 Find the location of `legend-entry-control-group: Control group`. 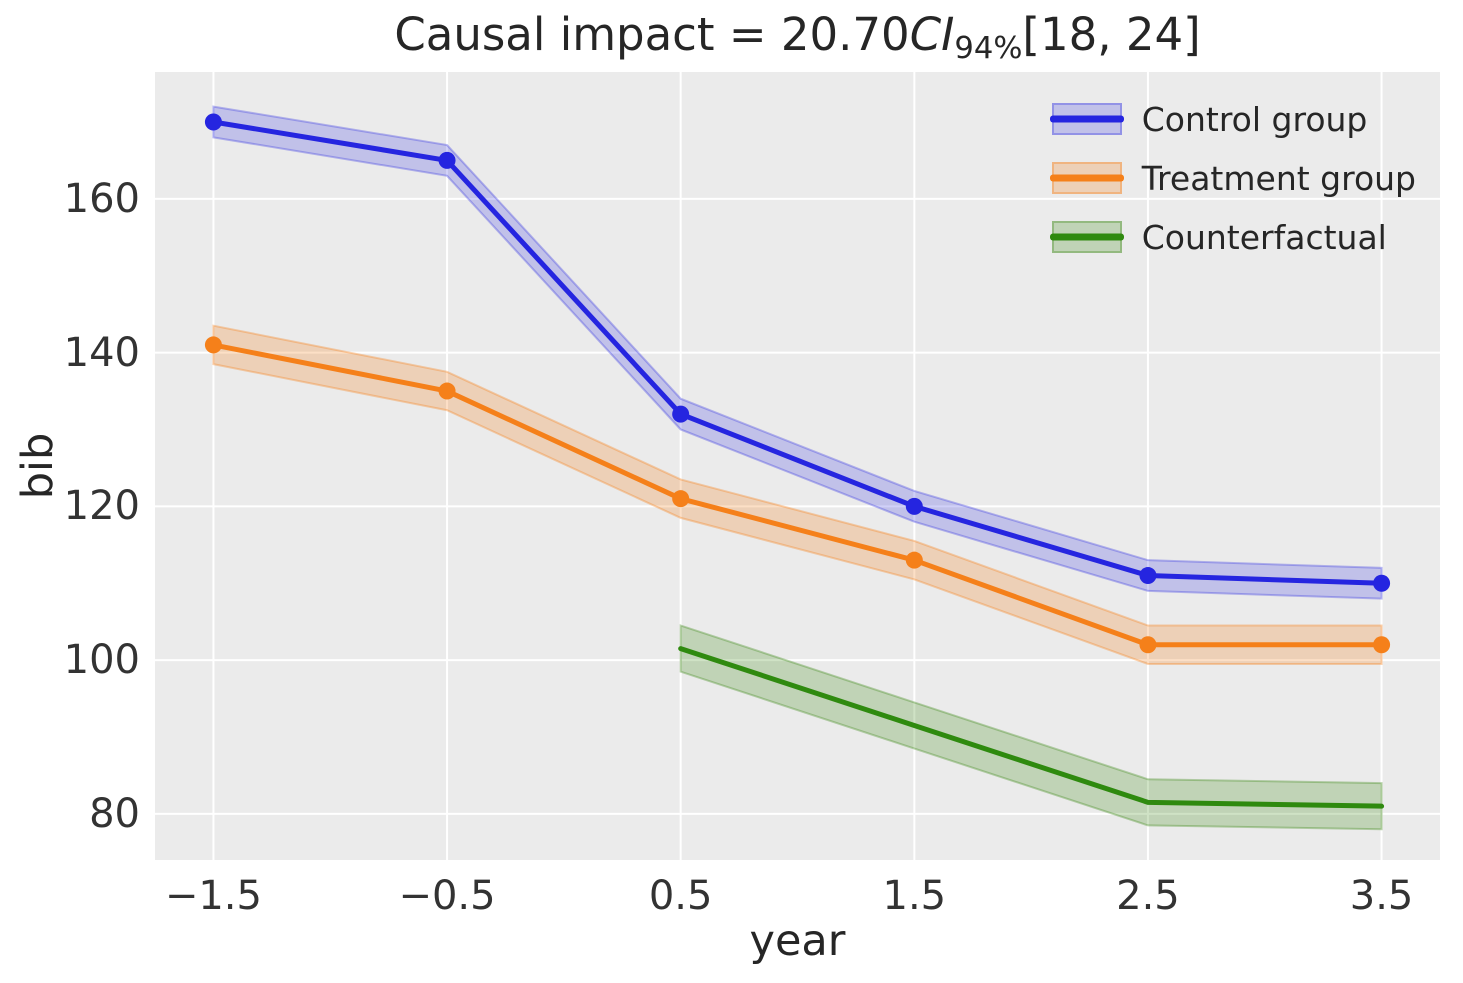

legend-entry-control-group: Control group is located at coordinates (1232, 119).